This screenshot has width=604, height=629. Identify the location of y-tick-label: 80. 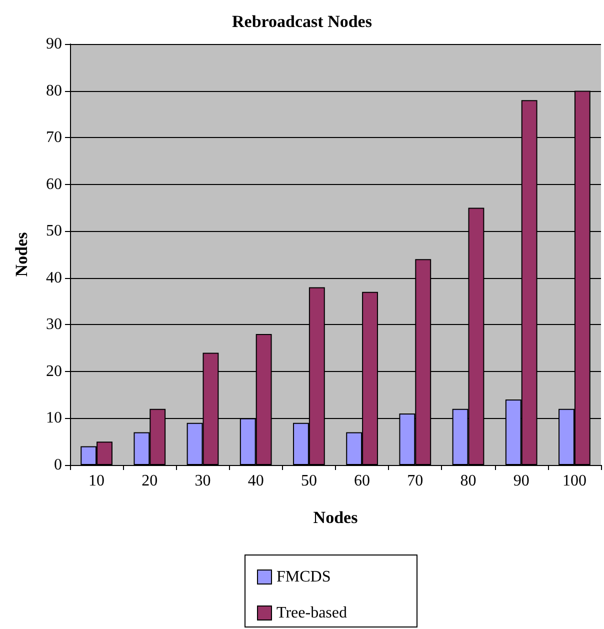
(54, 91).